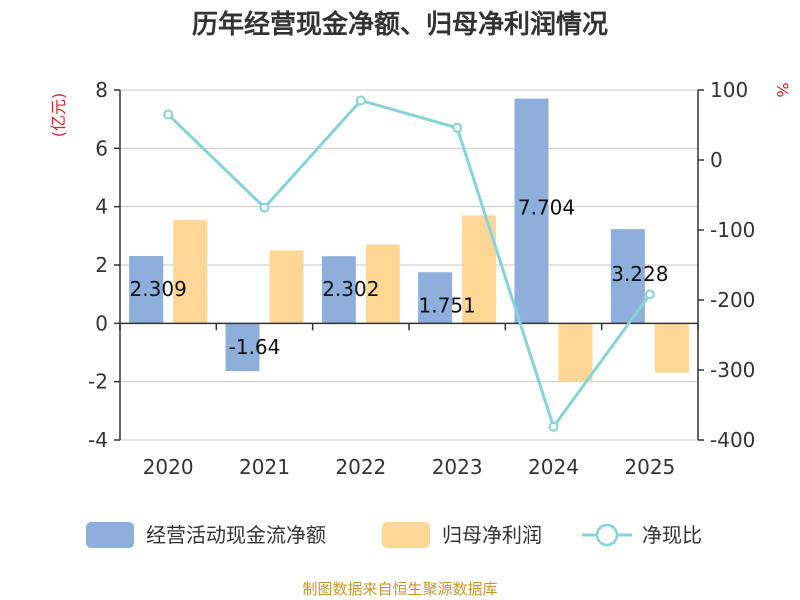 This screenshot has width=800, height=600. Describe the element at coordinates (716, 160) in the screenshot. I see `right-tick-label: 0` at that location.